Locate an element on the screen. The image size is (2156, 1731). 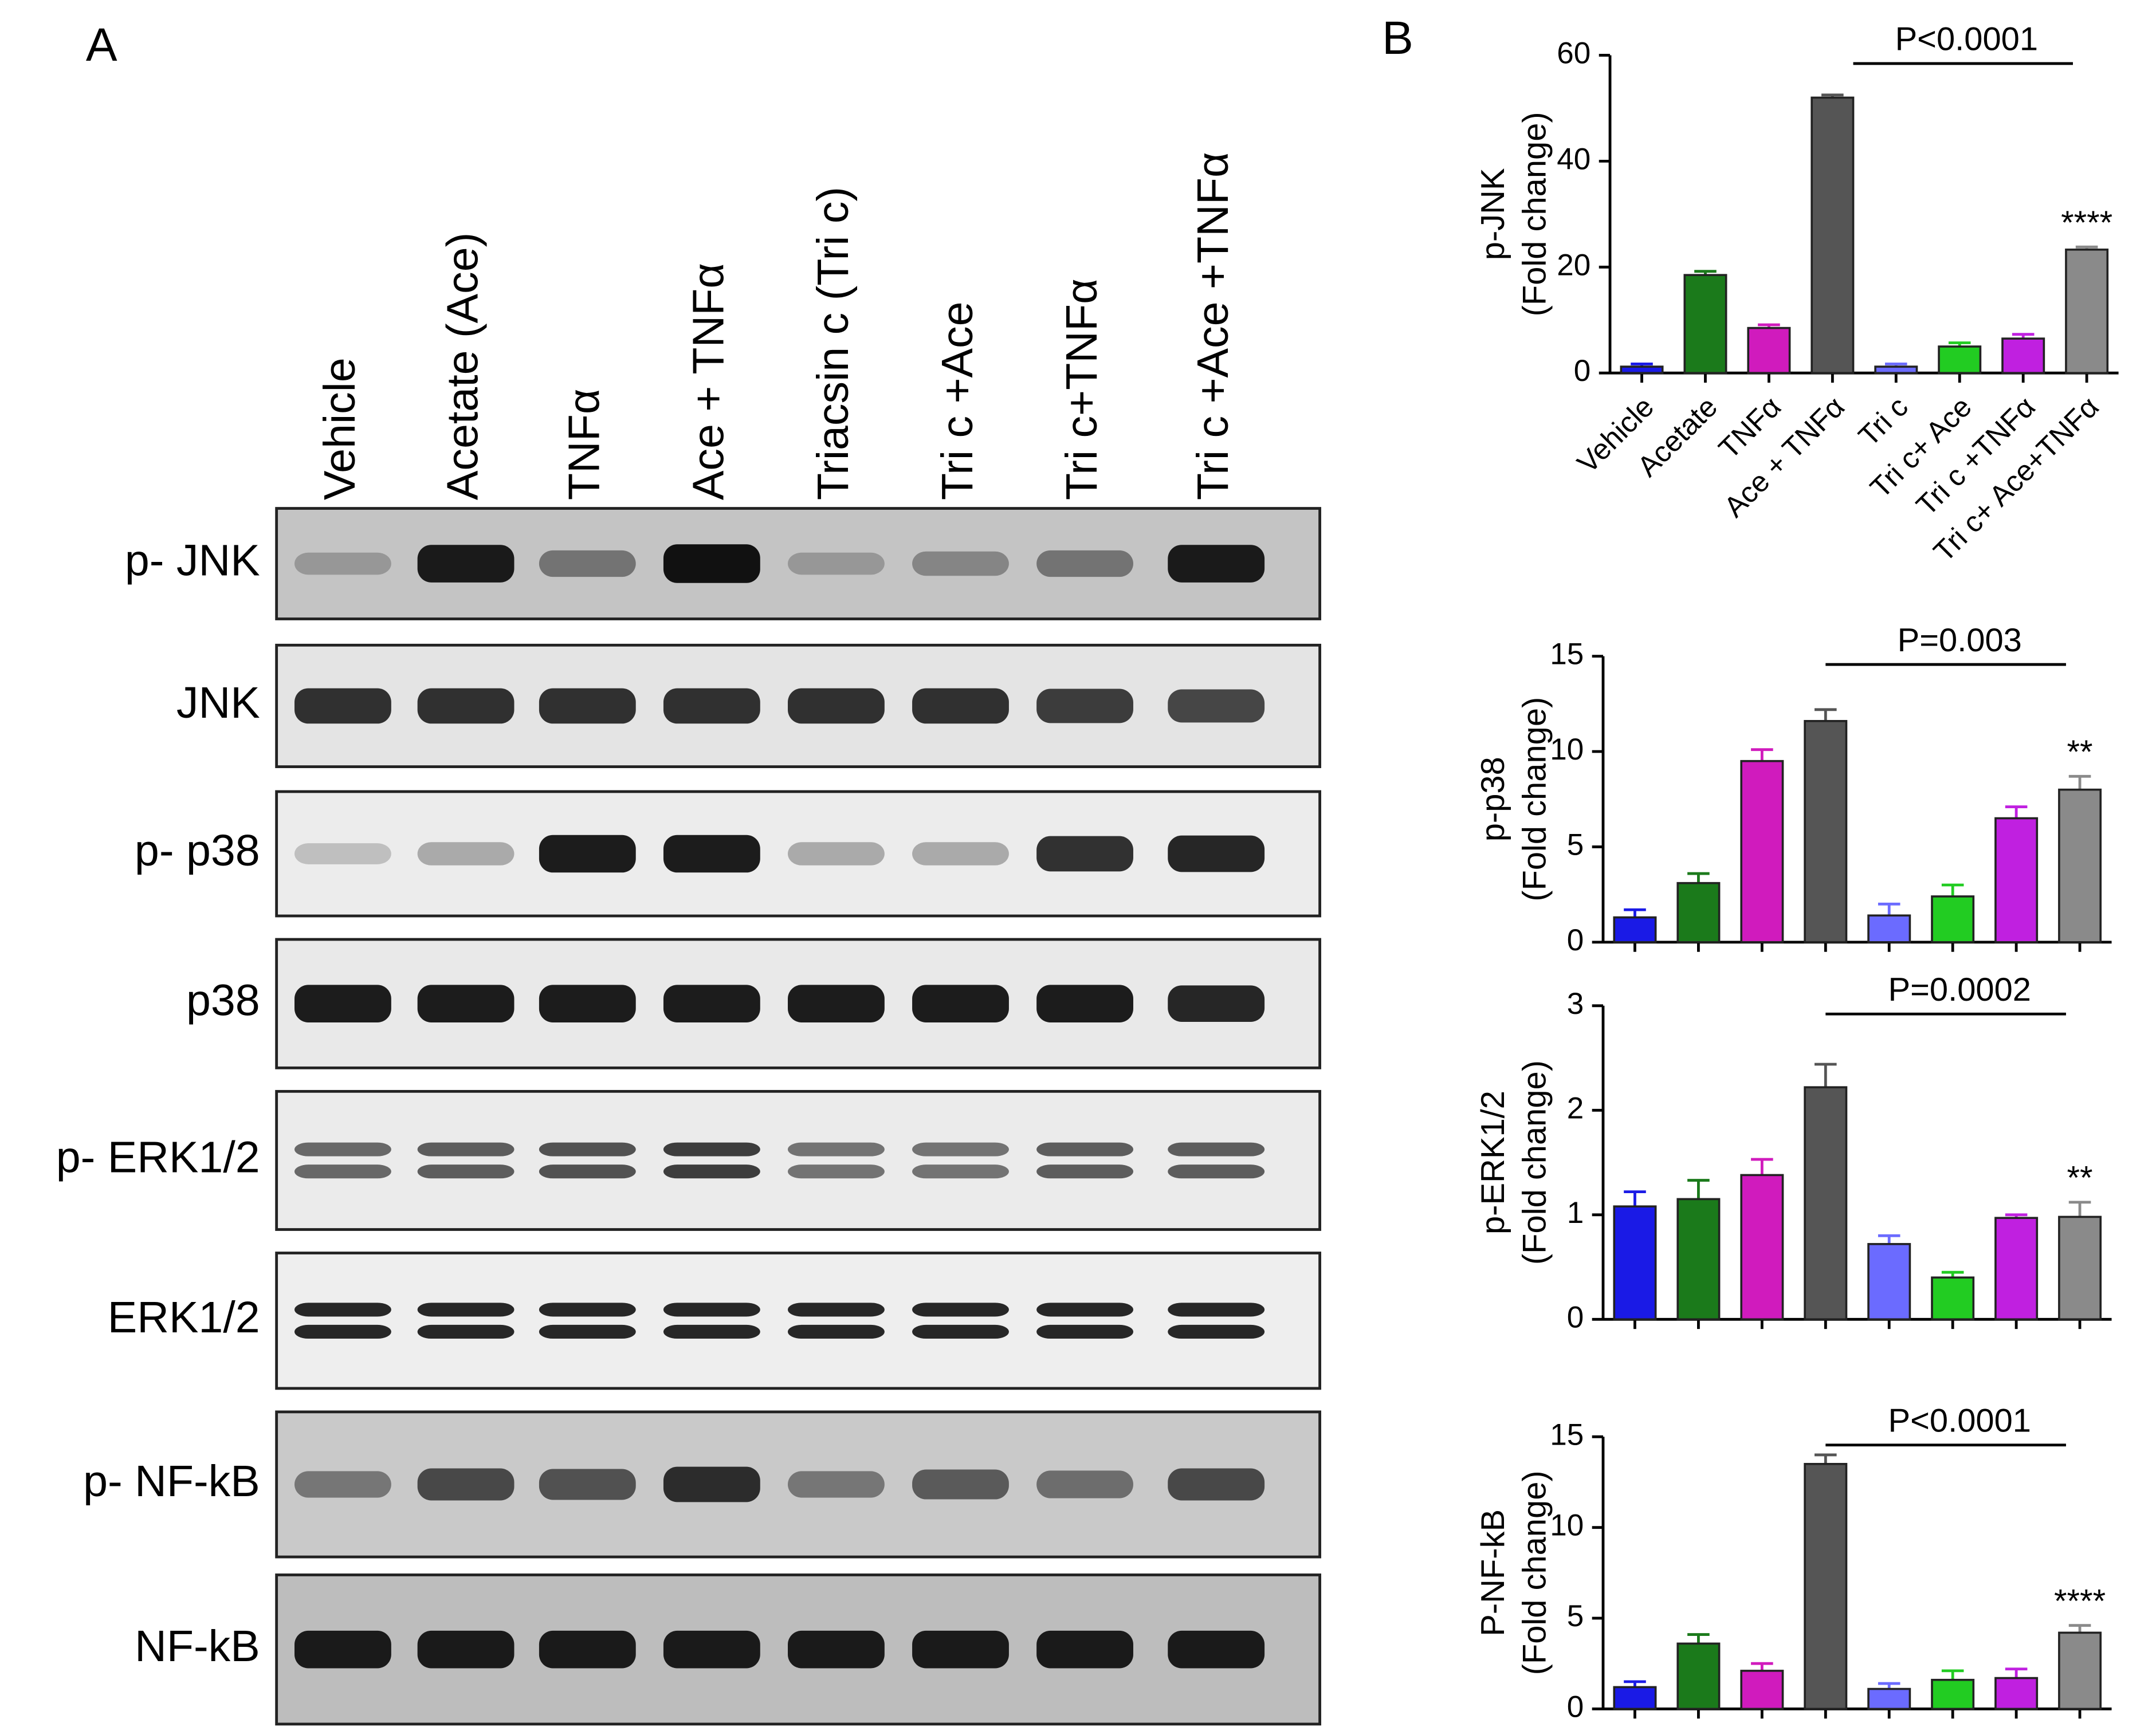
panel-label: B is located at coordinates (1397, 38).